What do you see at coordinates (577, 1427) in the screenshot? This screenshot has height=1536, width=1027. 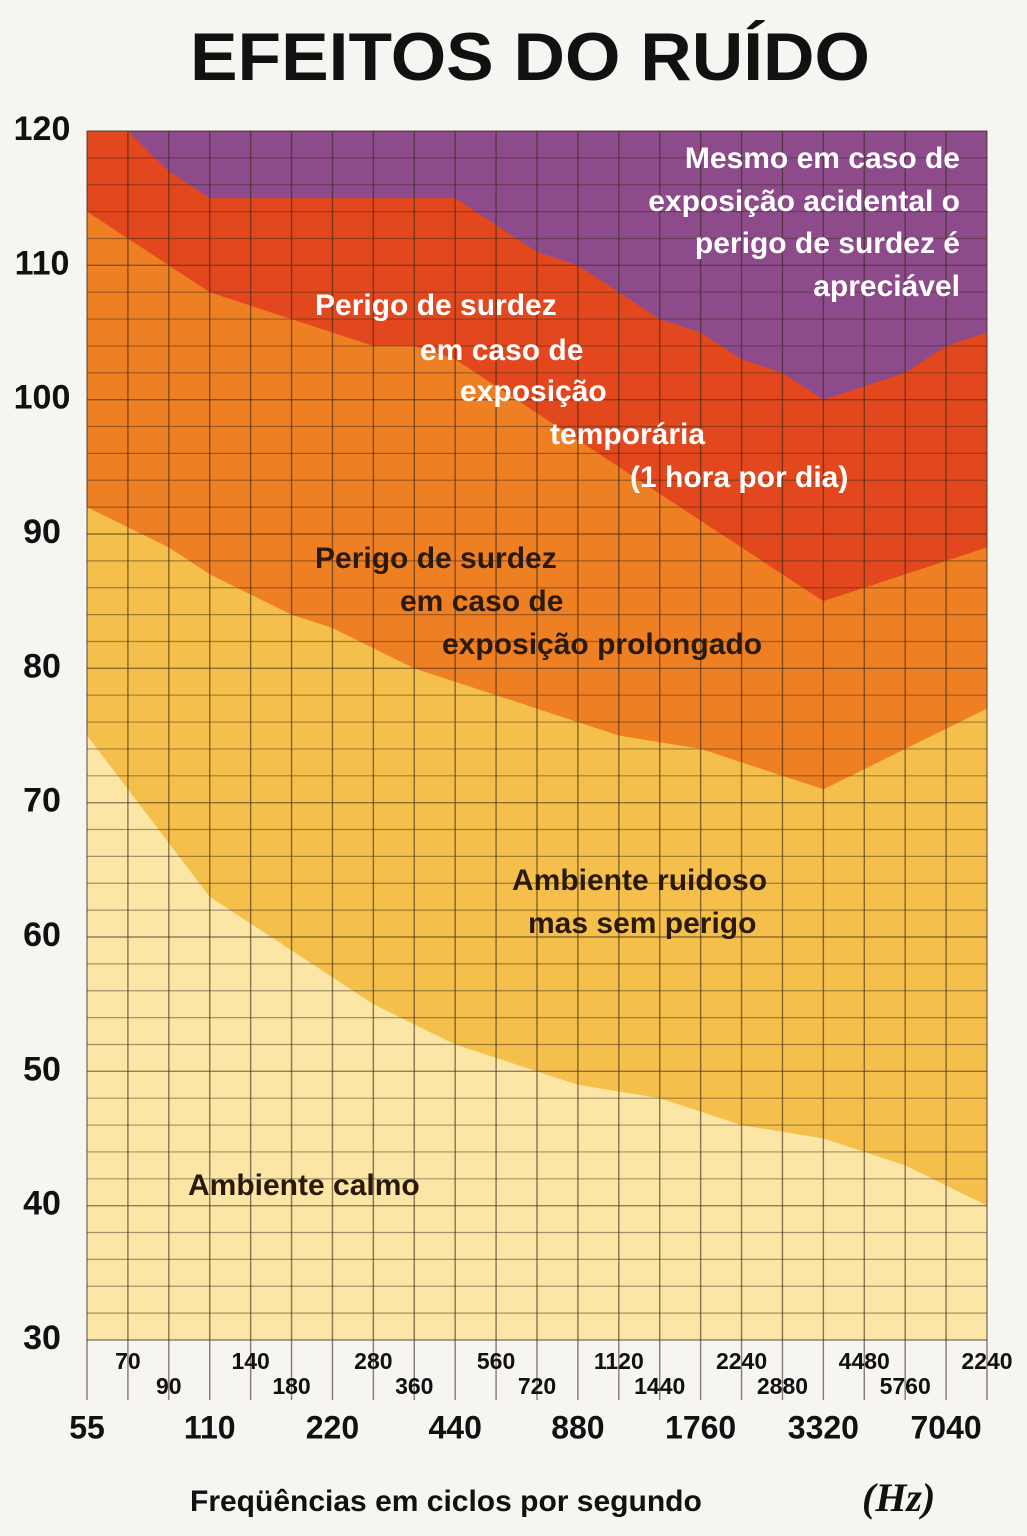 I see `x-tick-label: 880` at bounding box center [577, 1427].